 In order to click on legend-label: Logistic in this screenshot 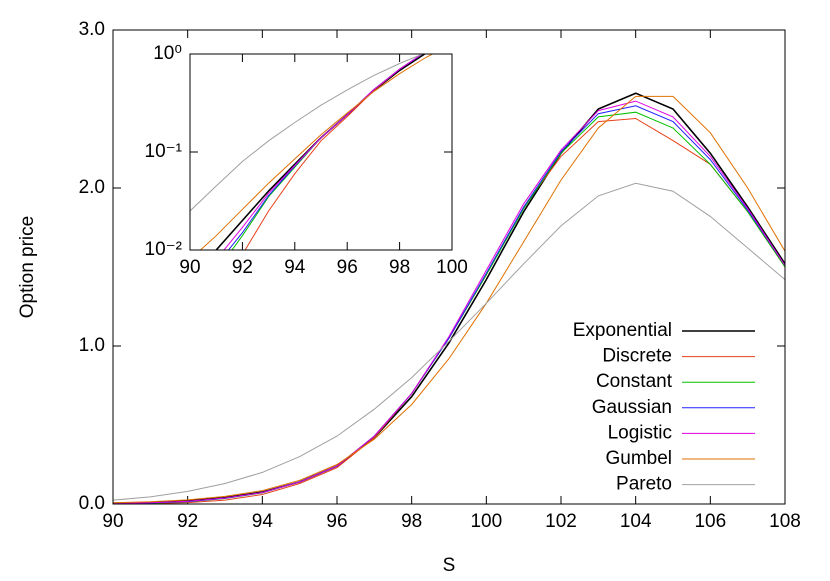, I will do `click(640, 432)`.